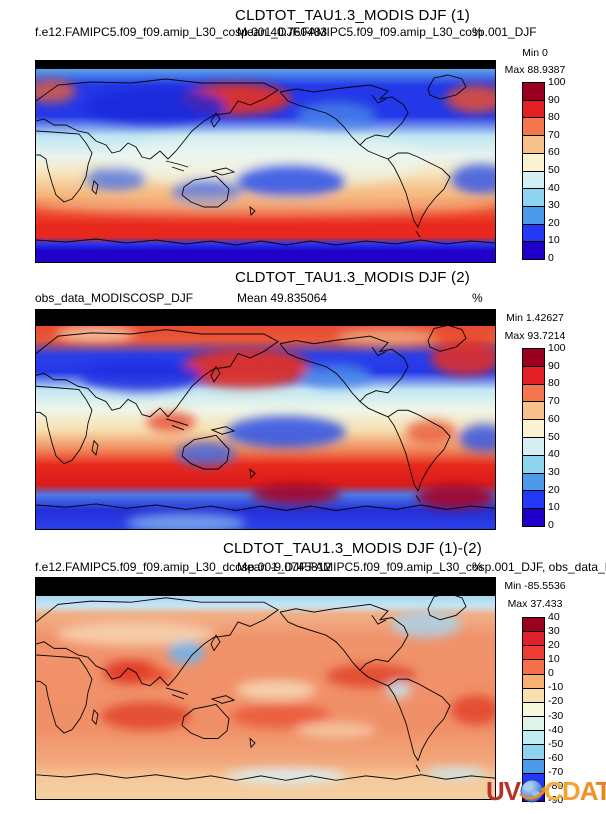 The height and width of the screenshot is (814, 606). I want to click on panel3-nodata-strip, so click(265, 587).